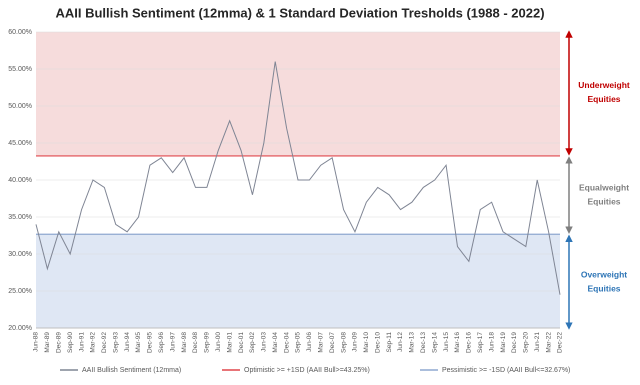 This screenshot has width=640, height=385. I want to click on x-tick-label: Mar-19, so click(503, 342).